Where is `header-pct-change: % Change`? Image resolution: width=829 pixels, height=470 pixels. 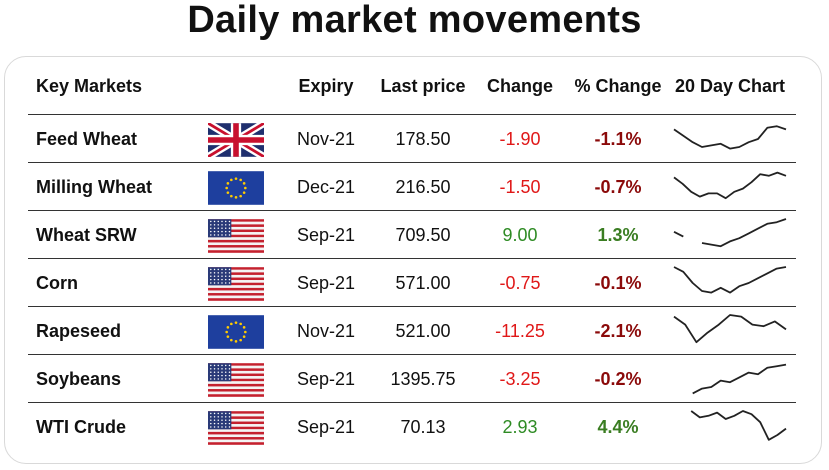
header-pct-change: % Change is located at coordinates (618, 86).